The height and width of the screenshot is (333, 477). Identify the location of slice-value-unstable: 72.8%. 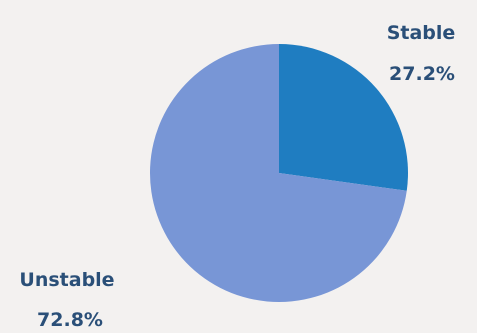
(70, 320).